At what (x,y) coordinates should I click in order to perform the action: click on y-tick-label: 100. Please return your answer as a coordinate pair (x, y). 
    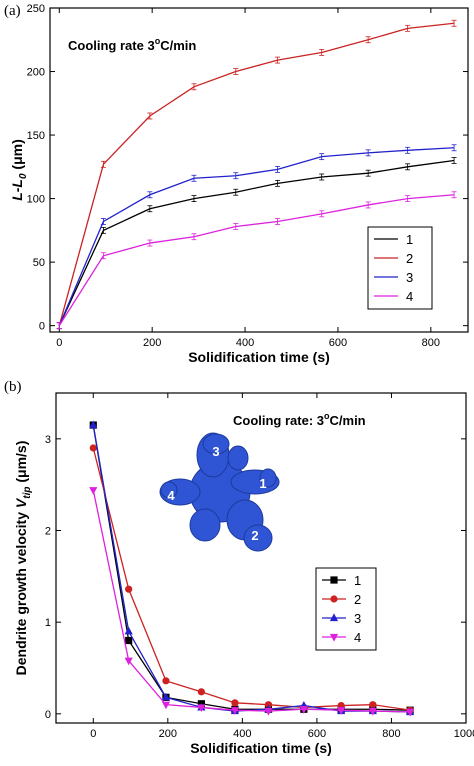
    Looking at the image, I should click on (36, 200).